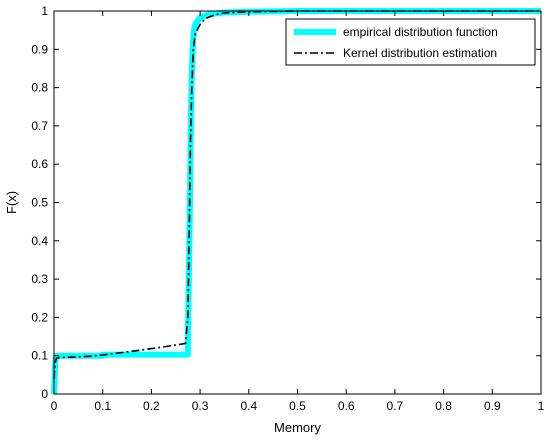 This screenshot has height=440, width=550. I want to click on y-tick-label: 1, so click(44, 11).